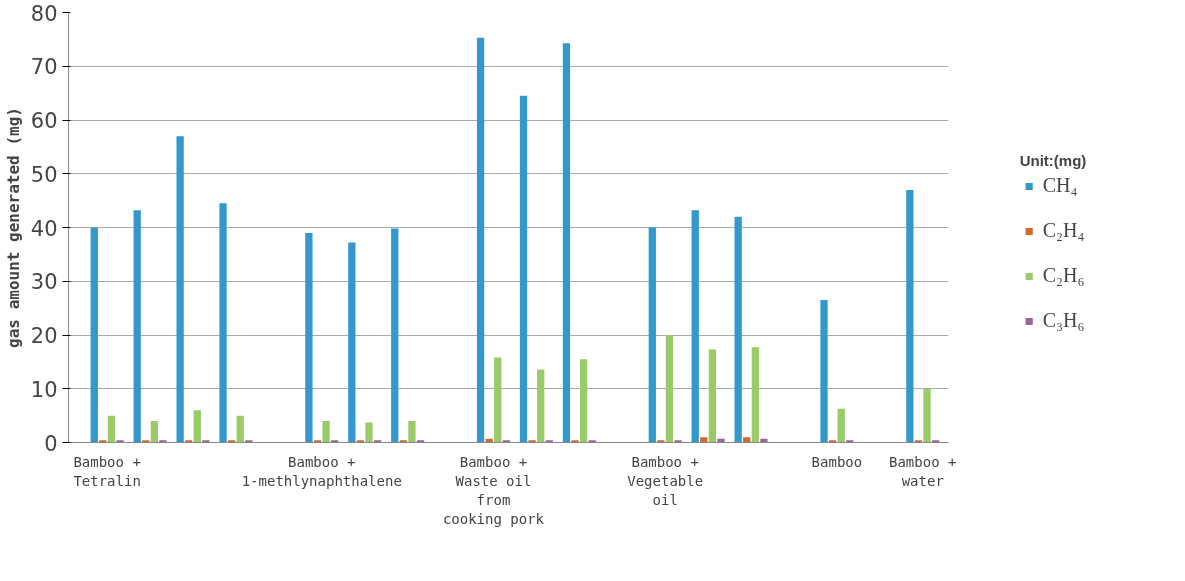 The height and width of the screenshot is (581, 1185). Describe the element at coordinates (13, 227) in the screenshot. I see `y-axis-title: gas amount generated (mg)` at that location.